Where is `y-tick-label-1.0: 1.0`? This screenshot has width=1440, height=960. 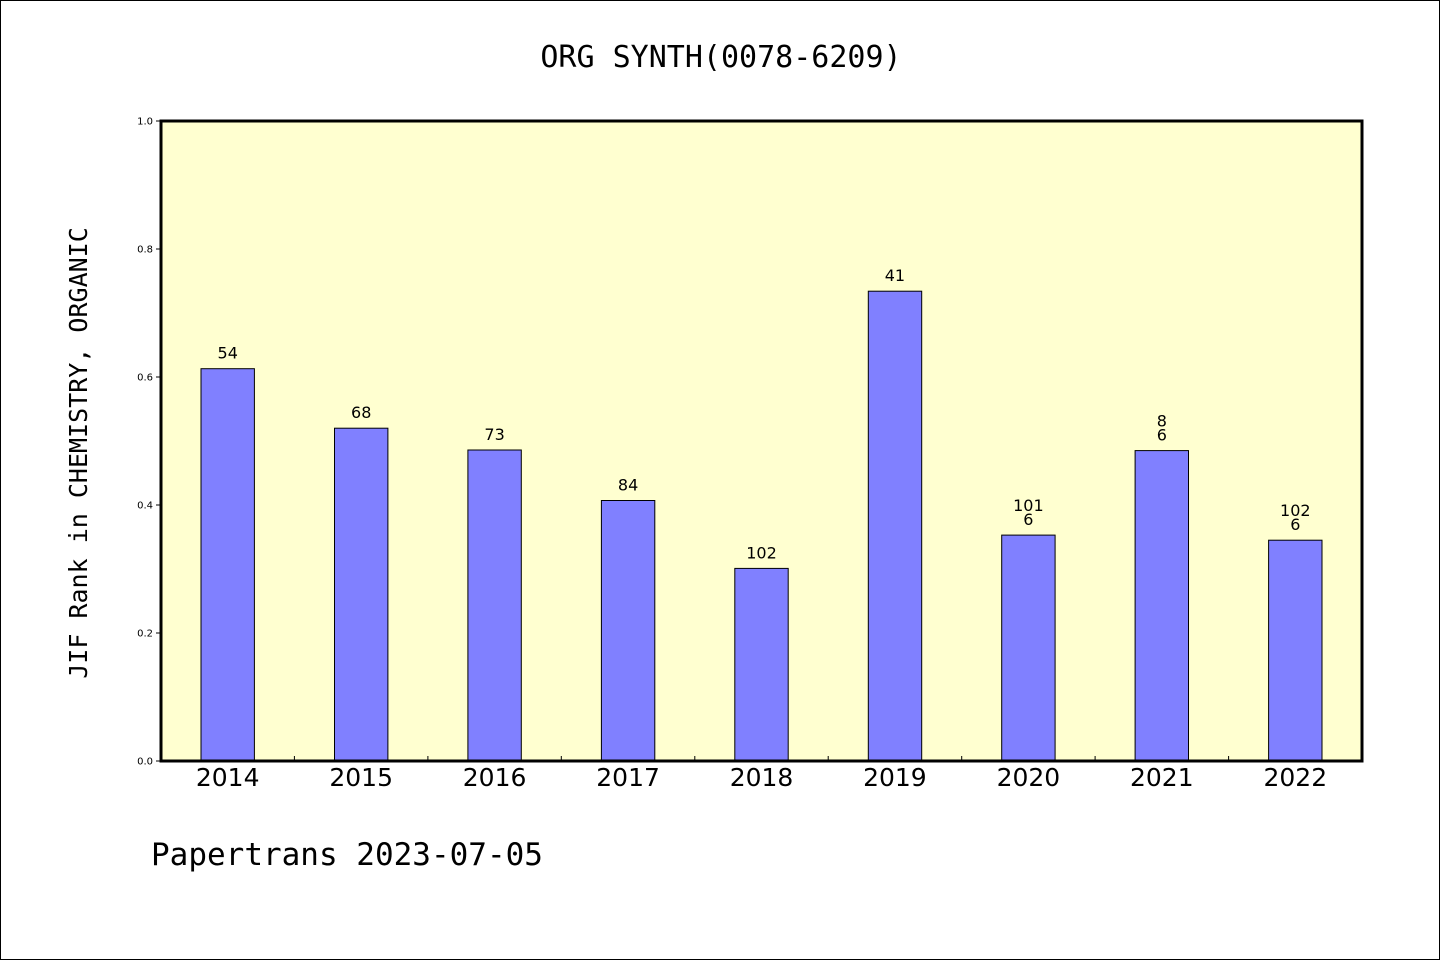 y-tick-label-1.0: 1.0 is located at coordinates (145, 122).